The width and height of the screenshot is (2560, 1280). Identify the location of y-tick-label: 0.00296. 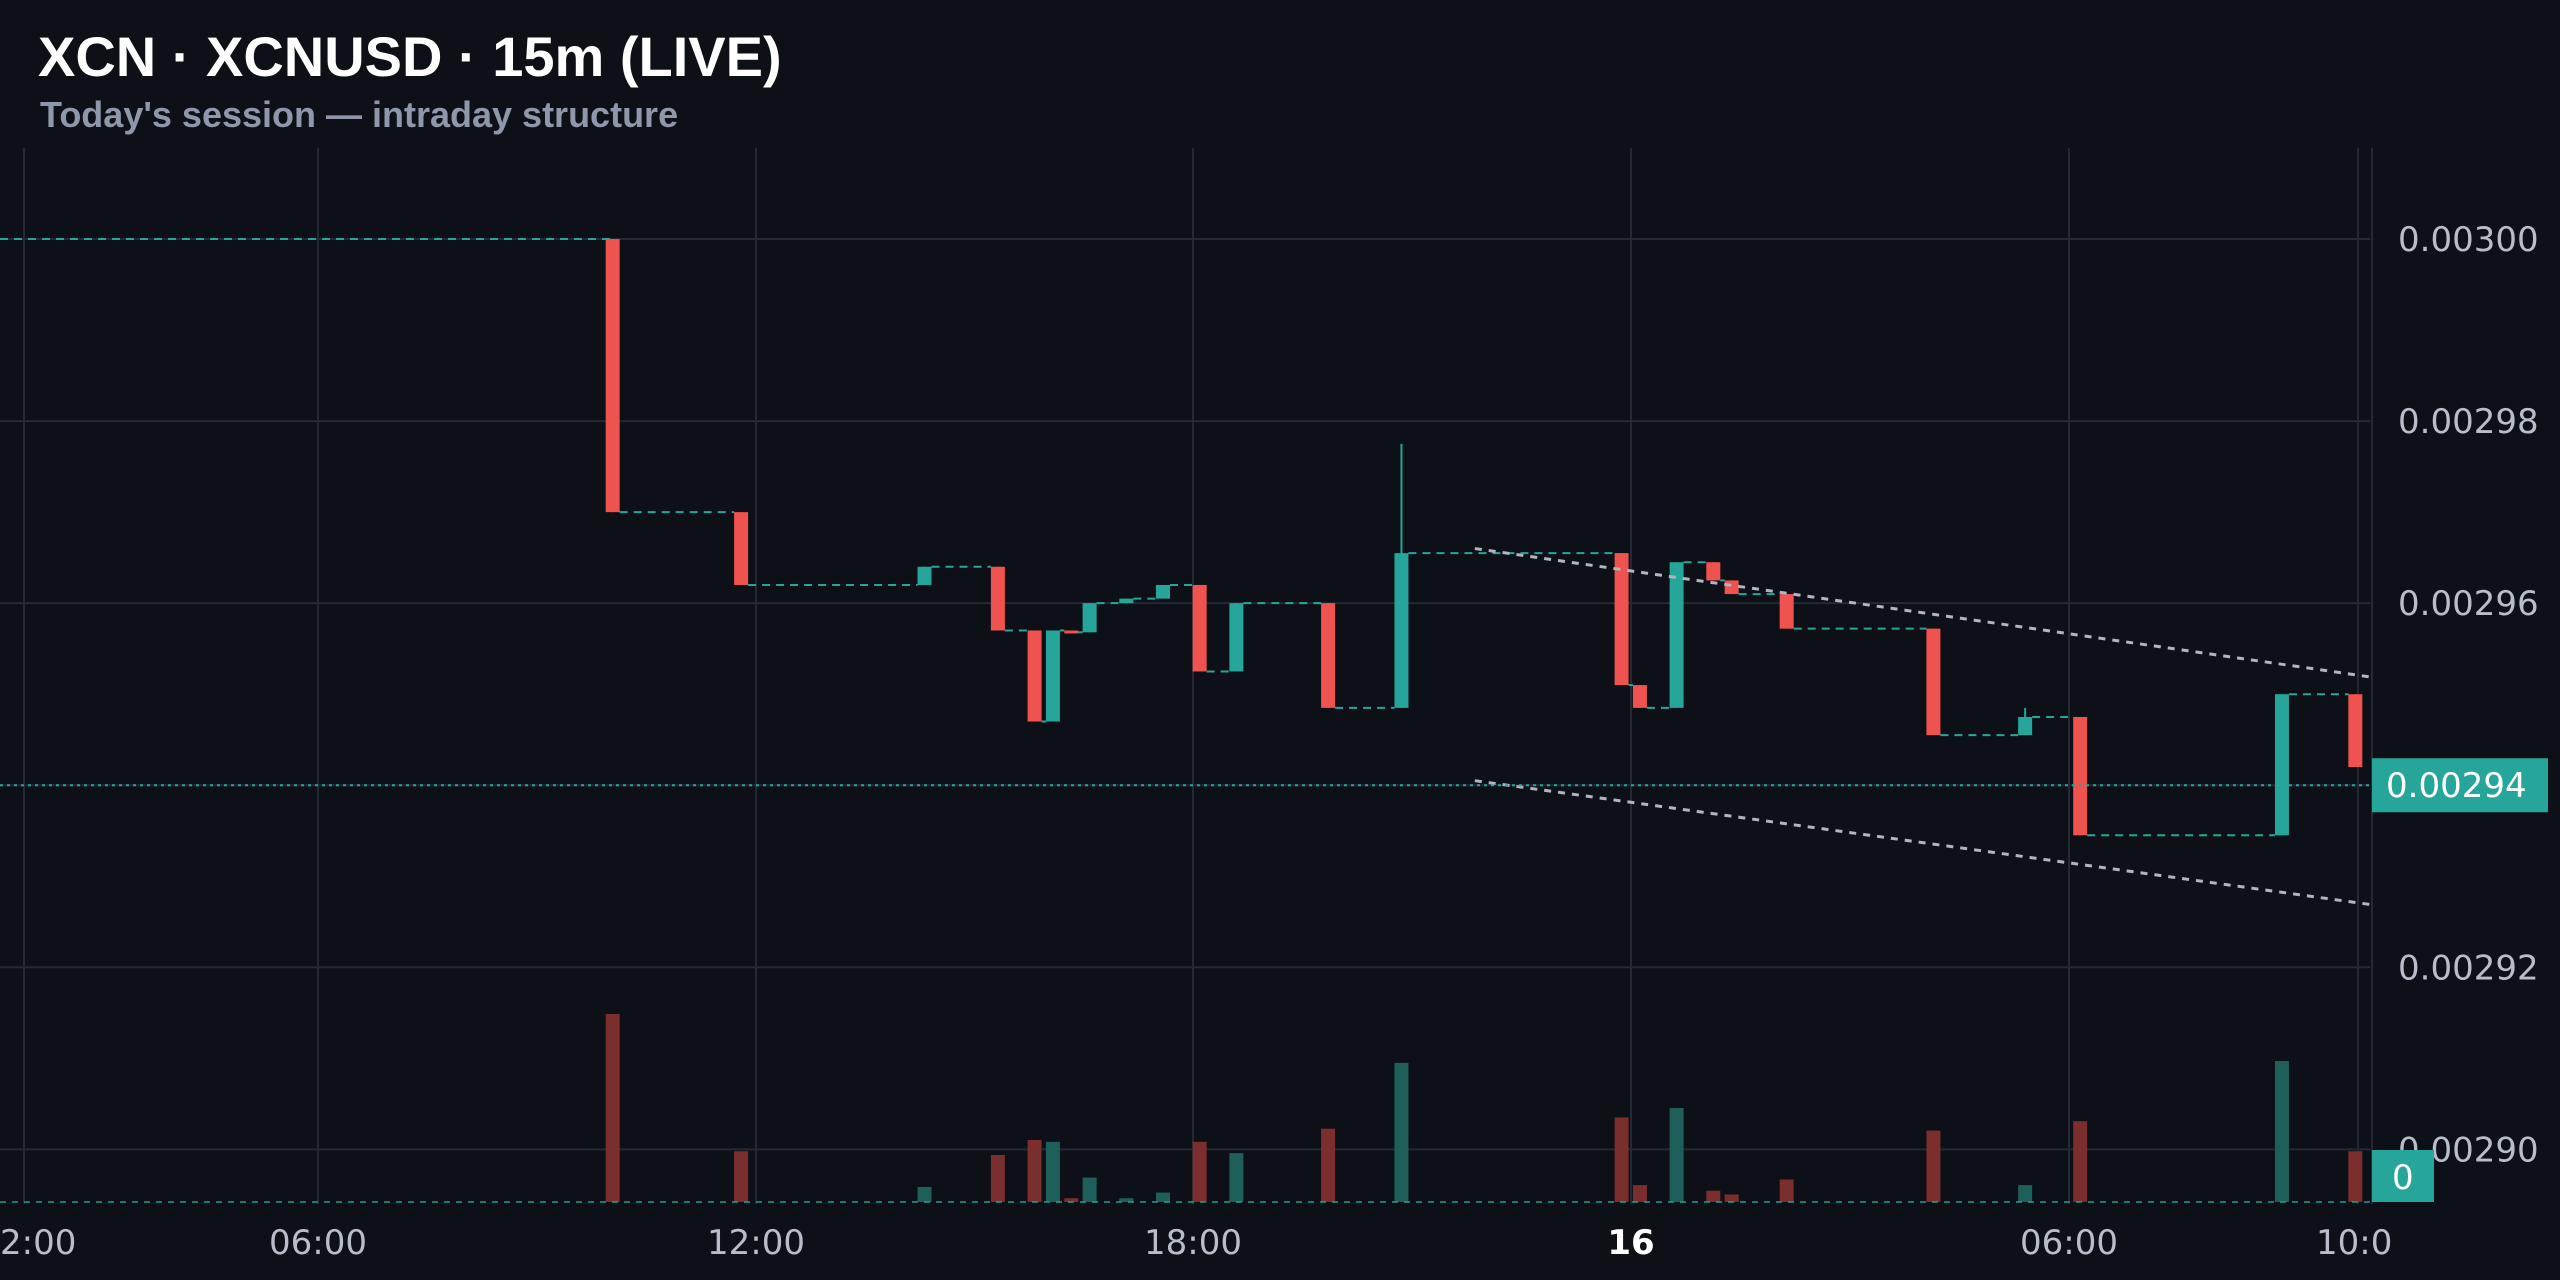
(2468, 604).